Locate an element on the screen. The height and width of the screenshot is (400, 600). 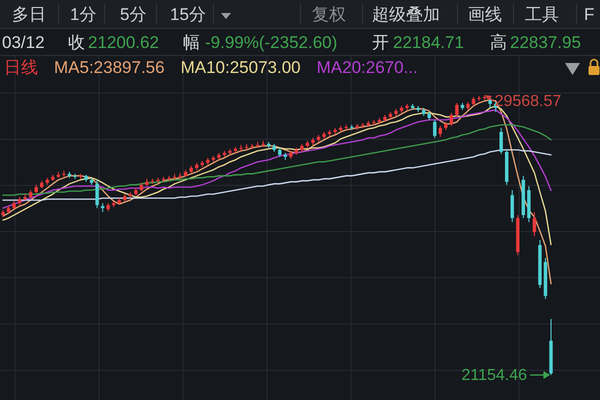
text: 22184.71 is located at coordinates (428, 42).